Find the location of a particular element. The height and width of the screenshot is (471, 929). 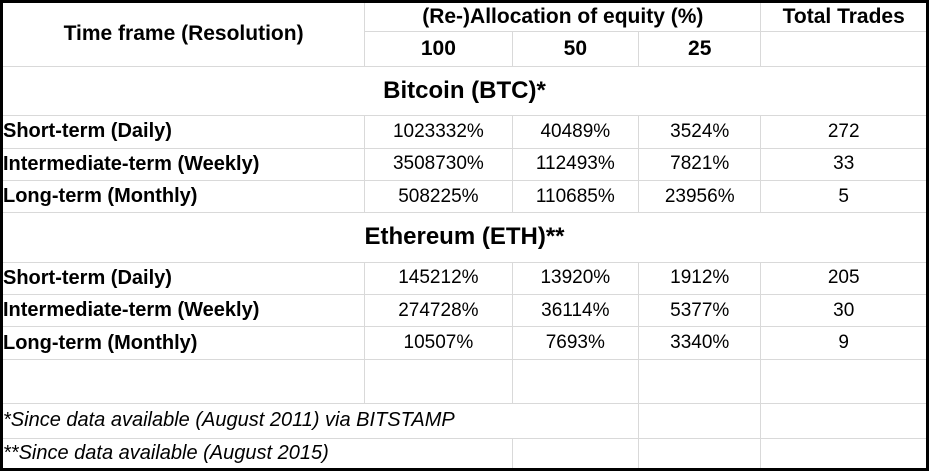

value-cell: 5377% is located at coordinates (700, 311).